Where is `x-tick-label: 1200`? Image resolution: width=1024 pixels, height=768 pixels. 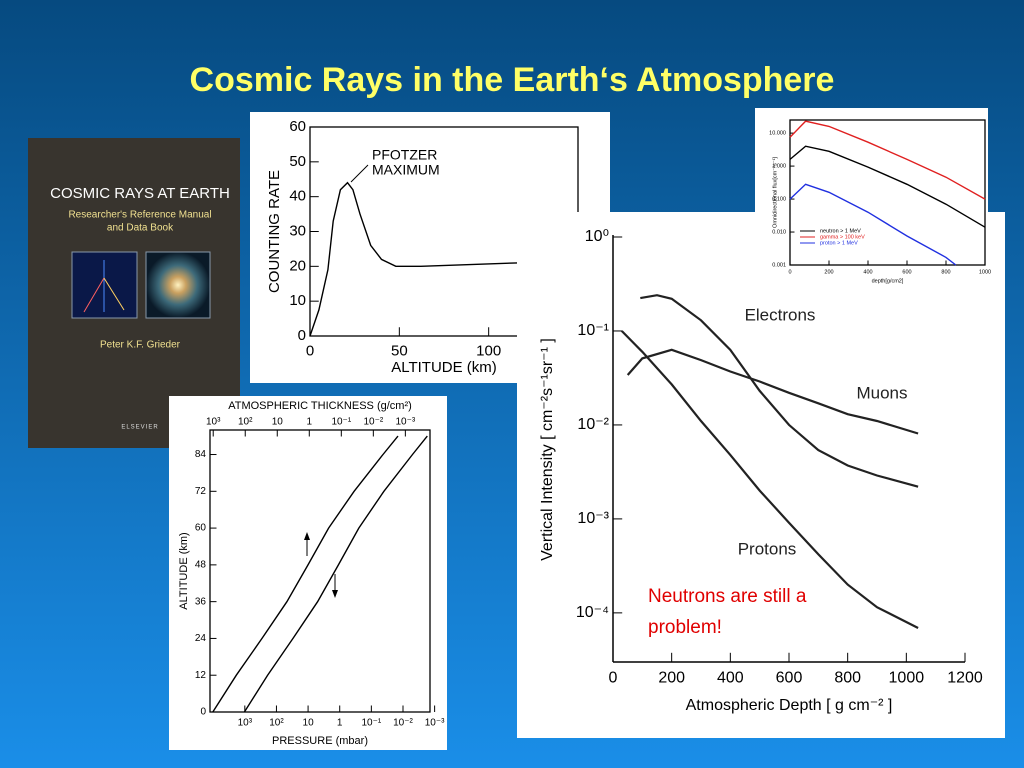 x-tick-label: 1200 is located at coordinates (965, 678).